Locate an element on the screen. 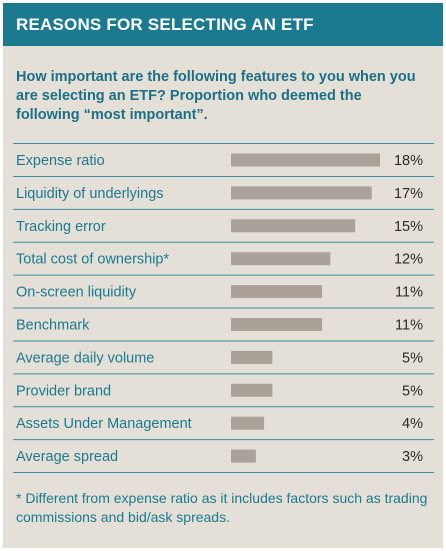 The image size is (446, 551). category-label-average-daily-volume: Average daily volume is located at coordinates (85, 358).